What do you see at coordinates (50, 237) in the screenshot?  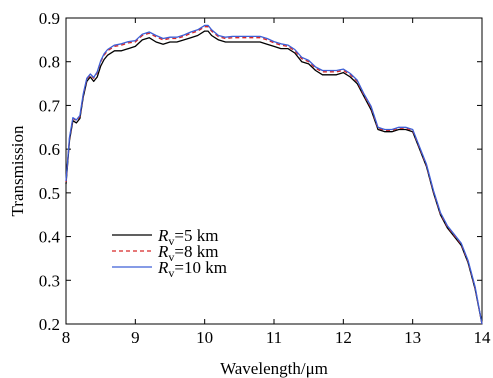 I see `y-tick-label: 0.4` at bounding box center [50, 237].